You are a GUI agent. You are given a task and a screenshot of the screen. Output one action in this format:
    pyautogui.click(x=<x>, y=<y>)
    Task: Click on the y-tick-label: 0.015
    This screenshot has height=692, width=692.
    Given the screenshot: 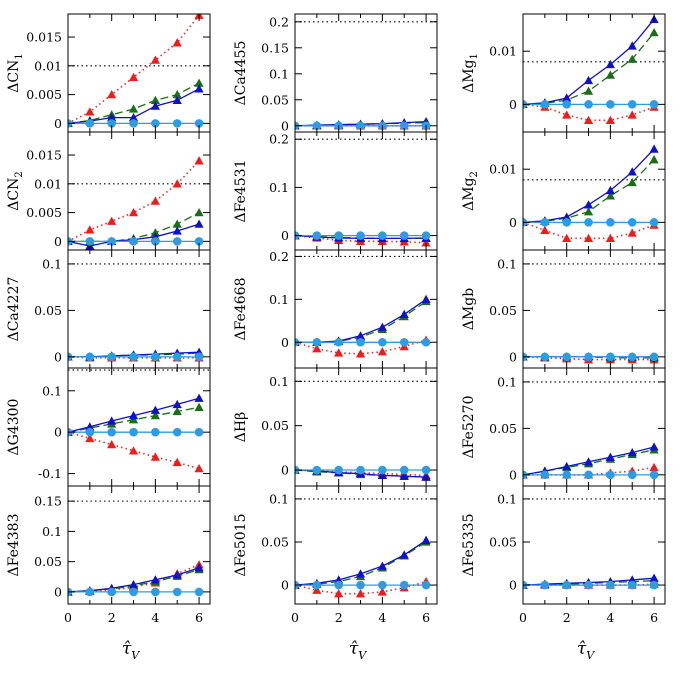 What is the action you would take?
    pyautogui.click(x=44, y=37)
    